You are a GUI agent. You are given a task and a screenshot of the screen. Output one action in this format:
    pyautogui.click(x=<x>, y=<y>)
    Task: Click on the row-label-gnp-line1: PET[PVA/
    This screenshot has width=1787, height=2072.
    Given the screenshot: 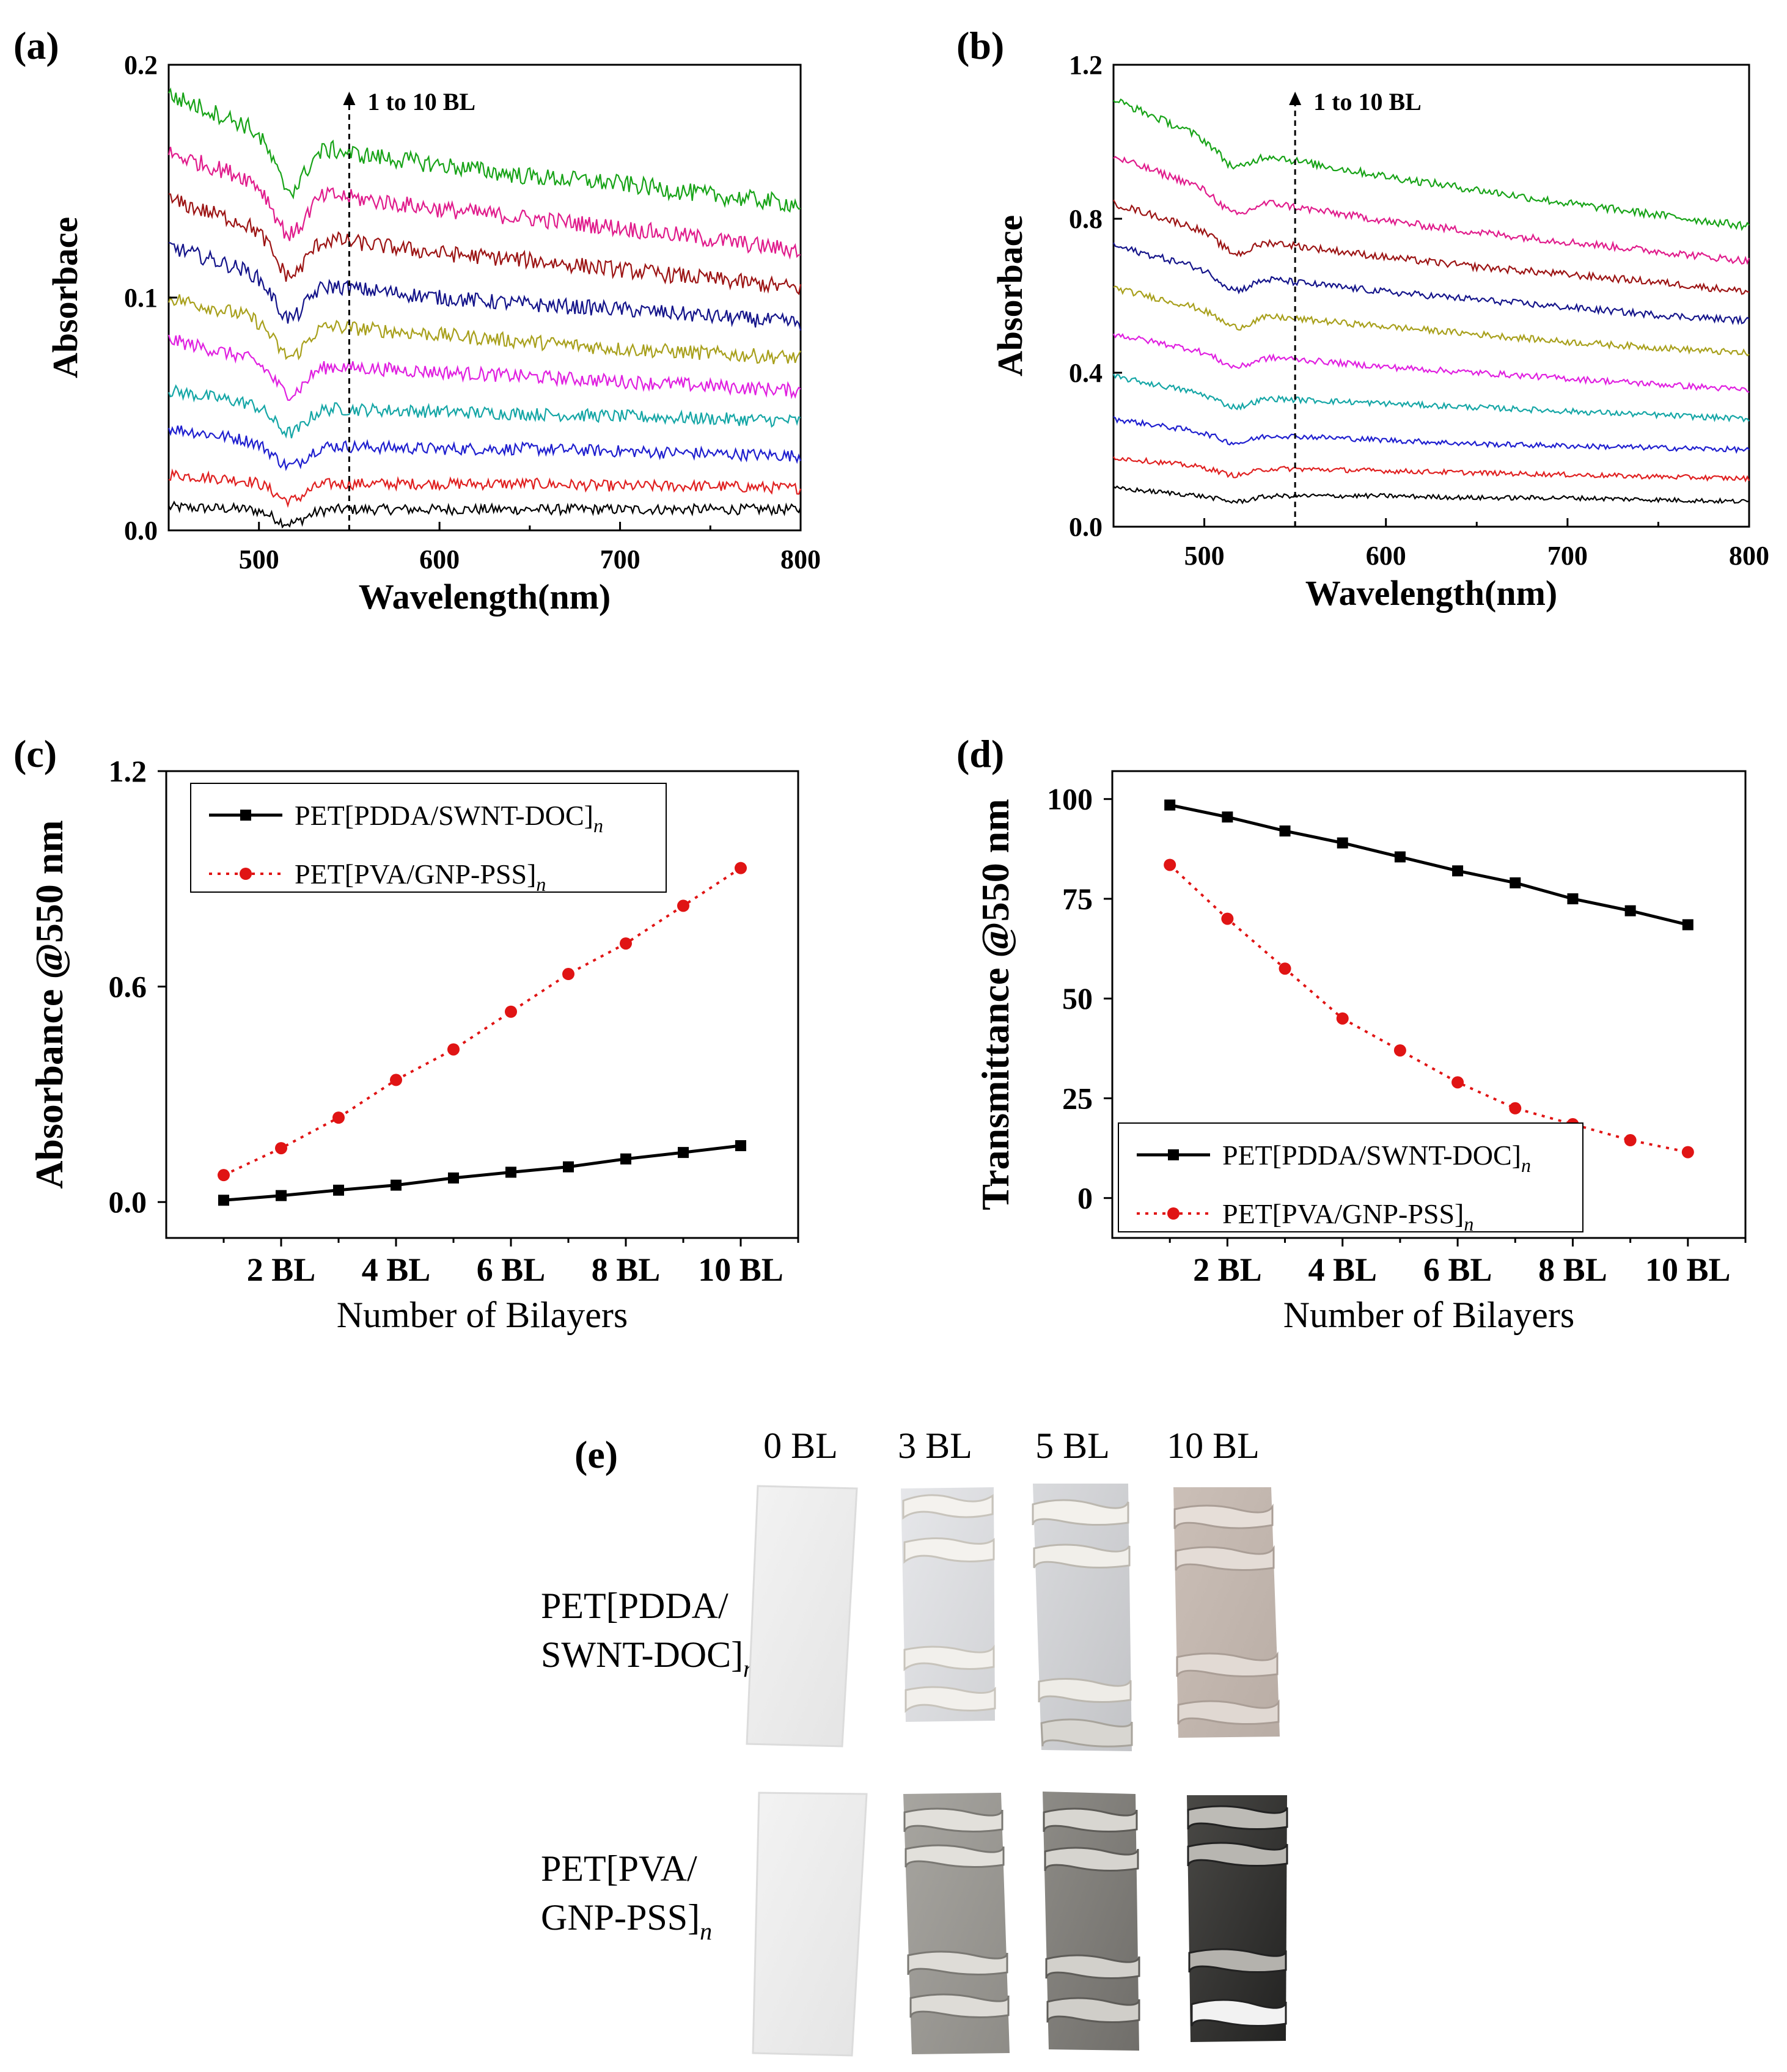 What is the action you would take?
    pyautogui.click(x=619, y=1868)
    